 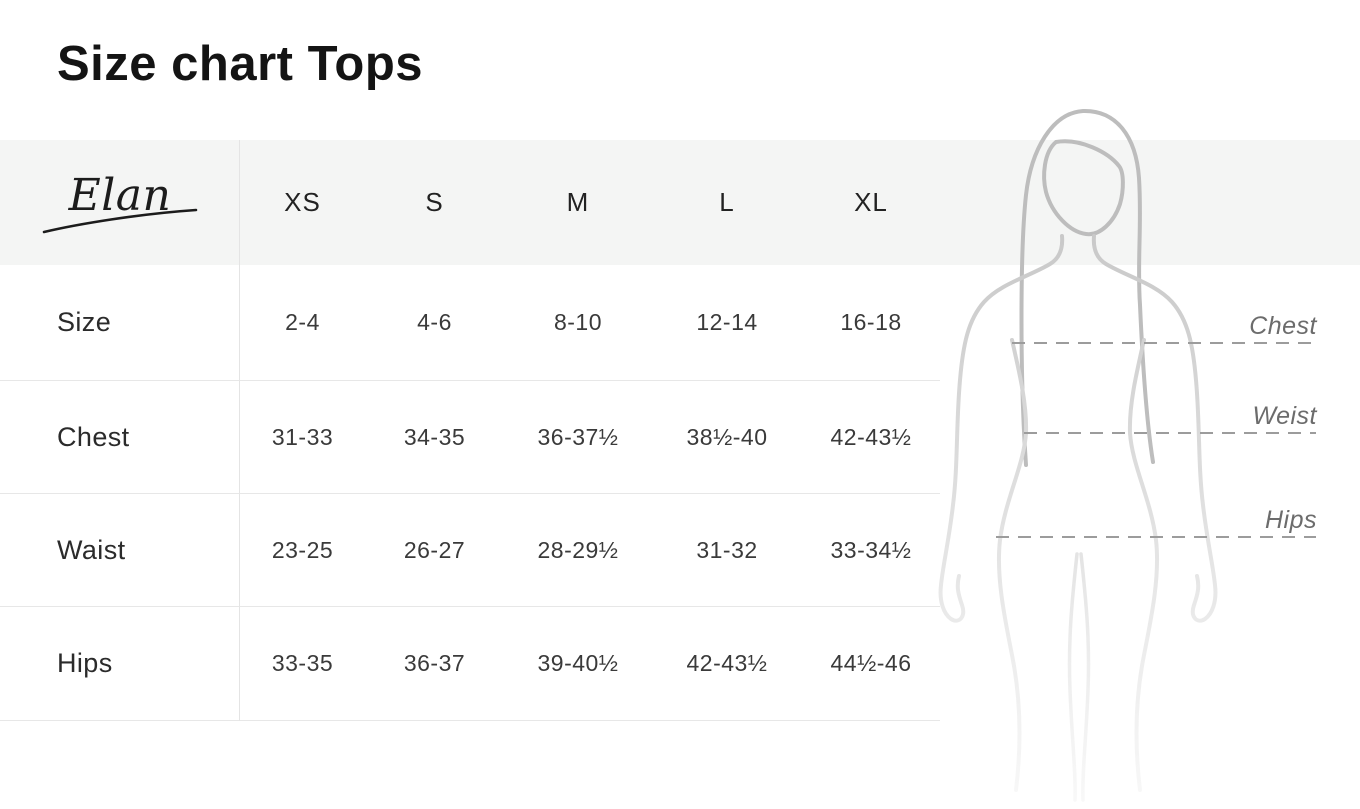 I want to click on column-header-l: L, so click(x=727, y=202).